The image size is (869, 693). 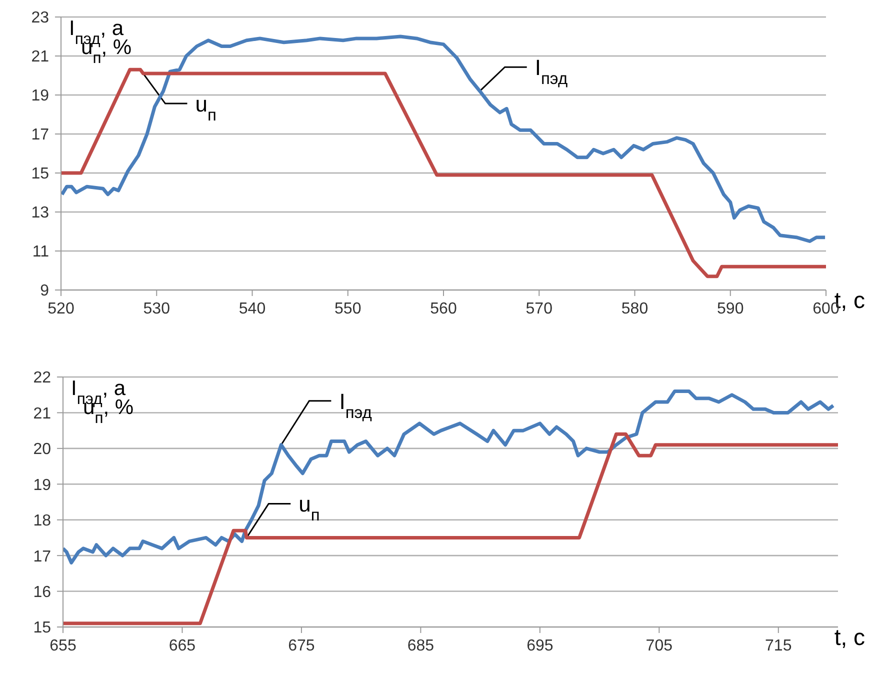 What do you see at coordinates (182, 645) in the screenshot?
I see `x-tick-label: 665` at bounding box center [182, 645].